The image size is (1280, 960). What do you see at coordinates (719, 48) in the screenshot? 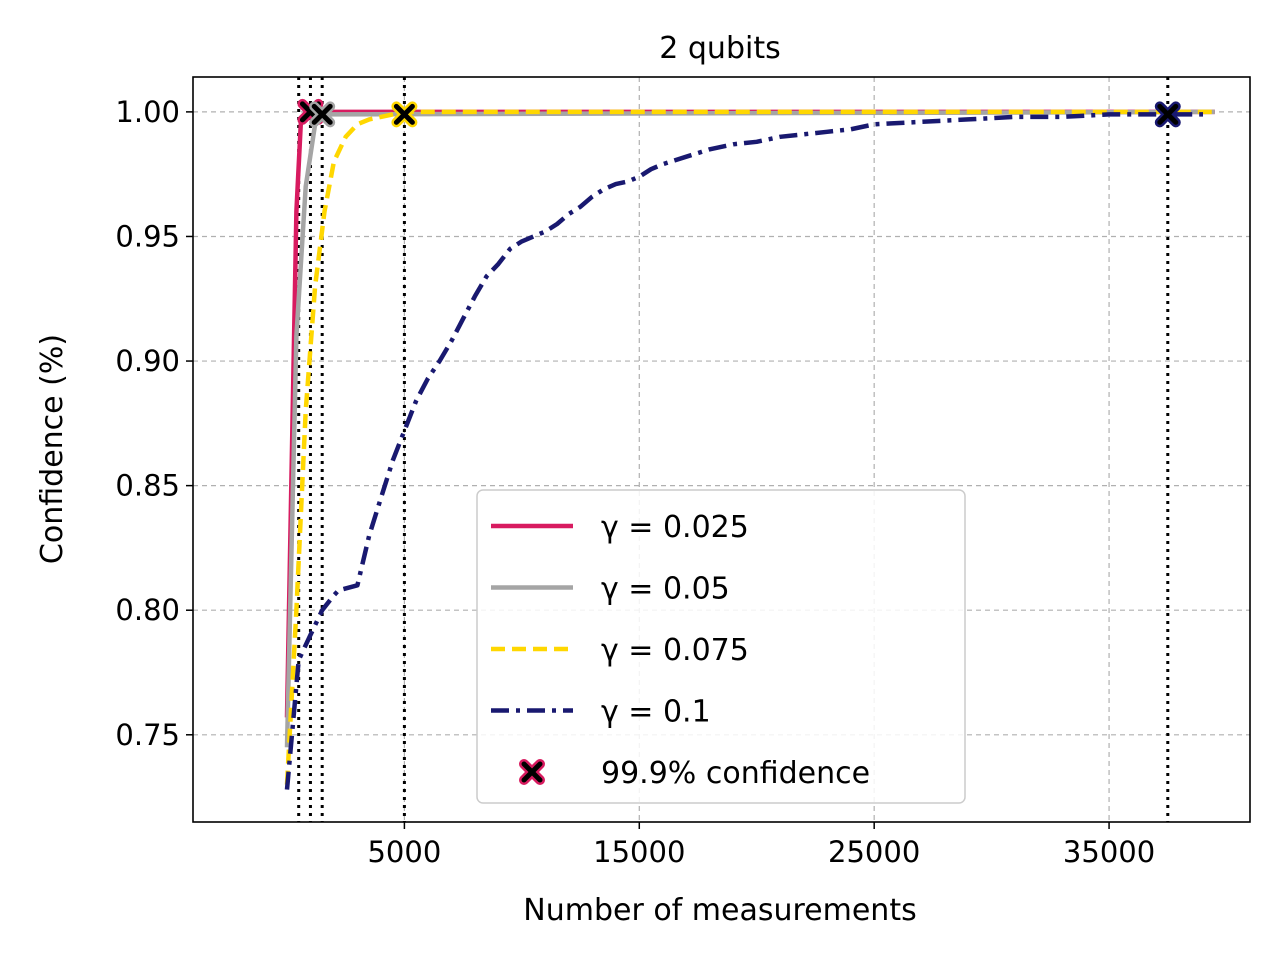
I see `chart-title: 2 qubits` at bounding box center [719, 48].